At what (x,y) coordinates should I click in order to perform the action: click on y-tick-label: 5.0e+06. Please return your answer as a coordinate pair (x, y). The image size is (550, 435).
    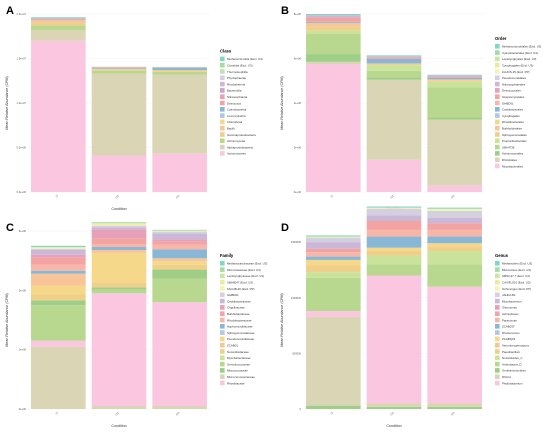
    Looking at the image, I should click on (22, 148).